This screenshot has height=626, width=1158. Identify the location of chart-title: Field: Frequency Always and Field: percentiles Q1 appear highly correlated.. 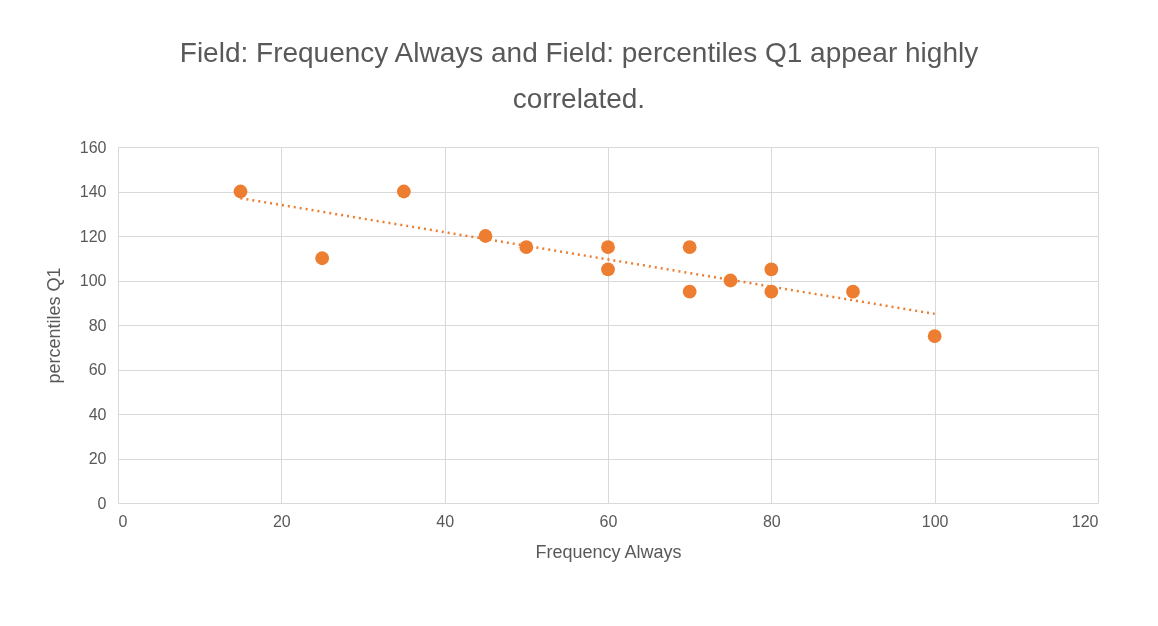
(579, 76).